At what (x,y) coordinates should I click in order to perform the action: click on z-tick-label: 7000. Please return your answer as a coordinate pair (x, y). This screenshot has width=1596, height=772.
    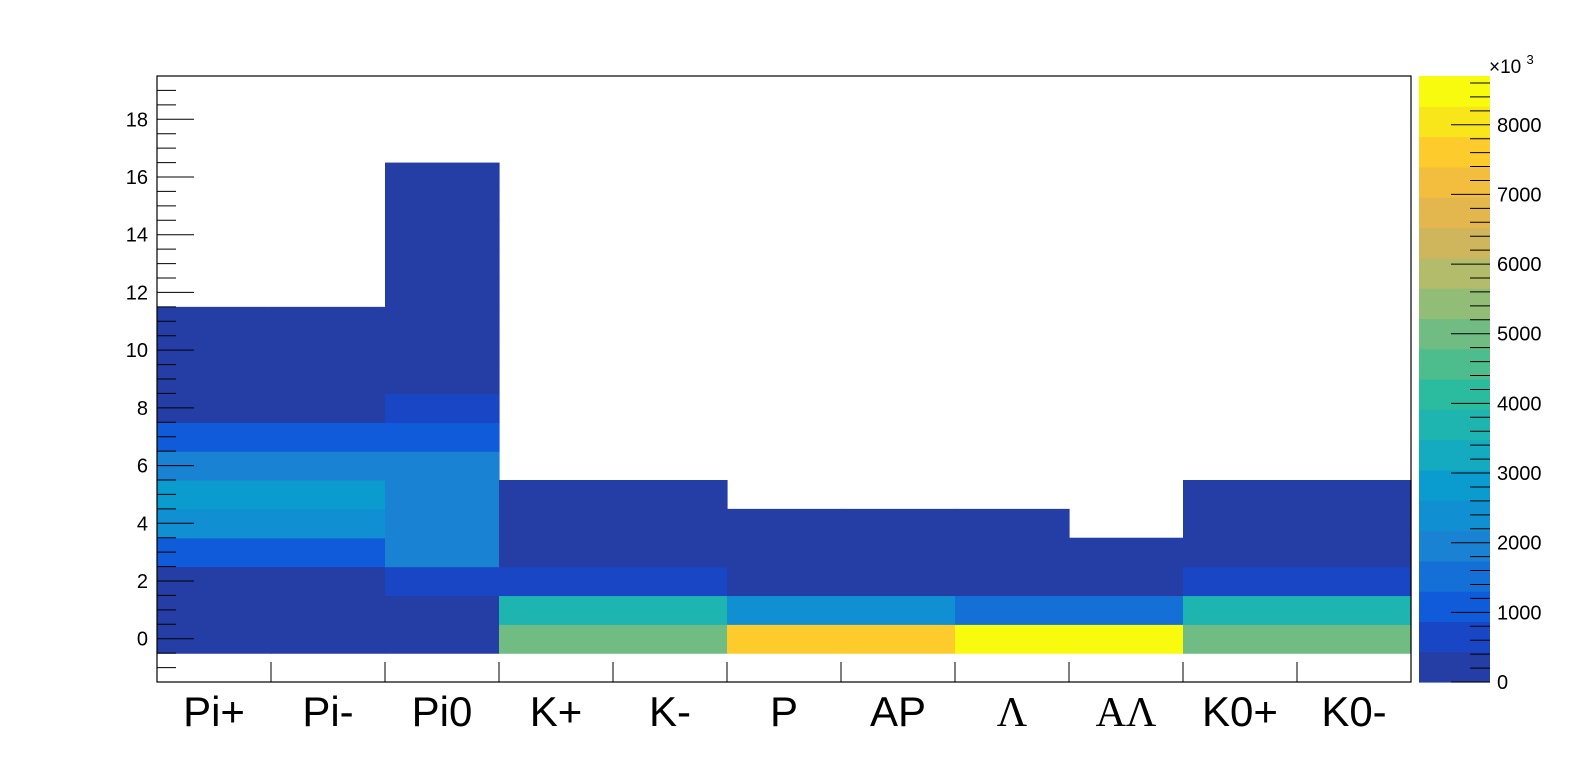
    Looking at the image, I should click on (1519, 195).